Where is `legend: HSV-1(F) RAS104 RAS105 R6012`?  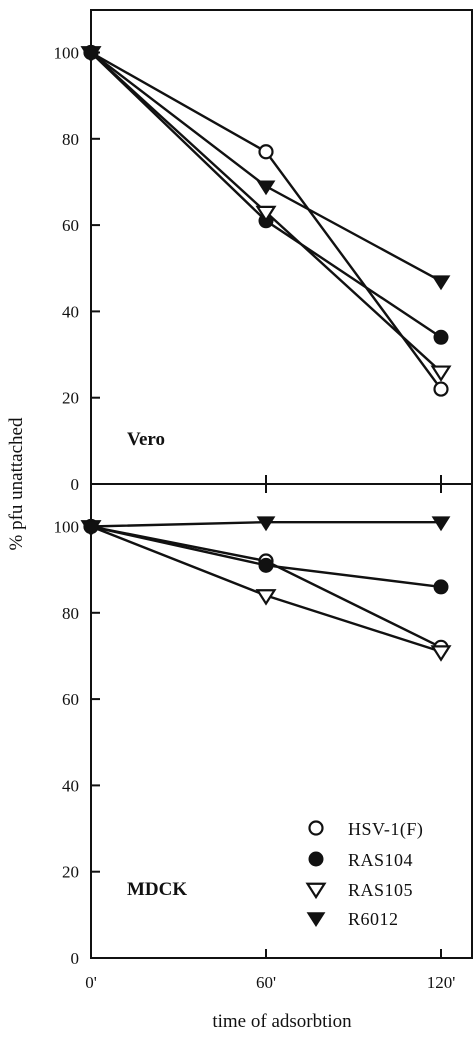
legend: HSV-1(F) RAS104 RAS105 R6012 is located at coordinates (364, 874).